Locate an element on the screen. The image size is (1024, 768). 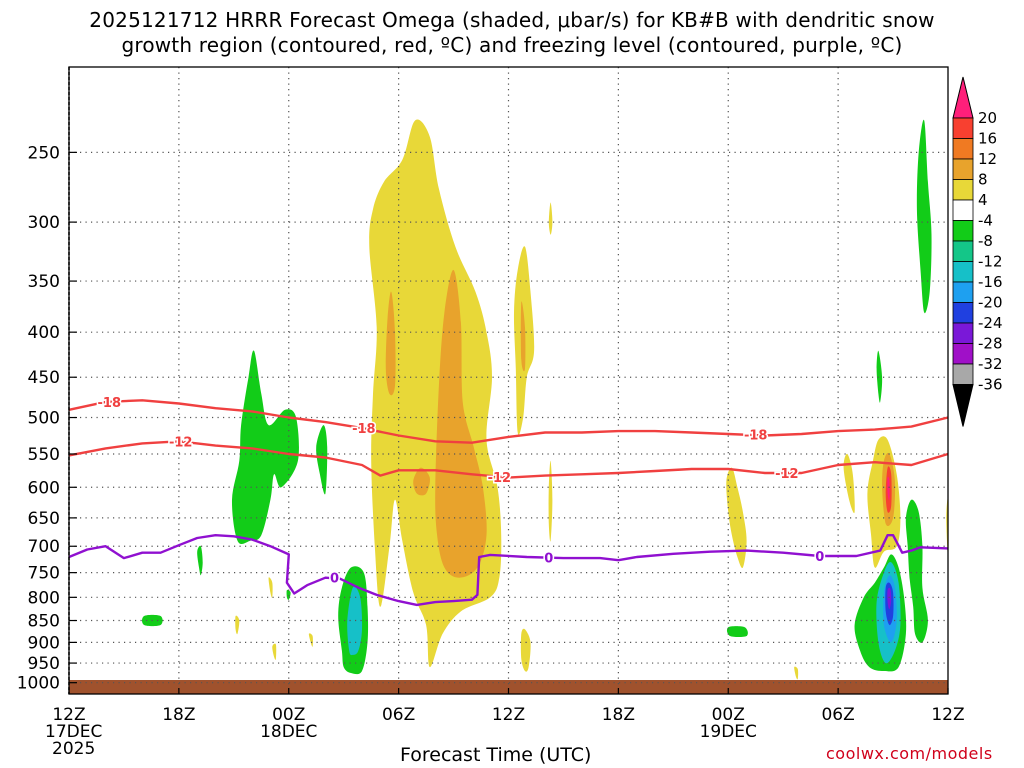
colorbar: 20 16 12 8 4 -4 -8 -12 -16 -20 -24 -28 -32 -36 is located at coordinates (977, 251).